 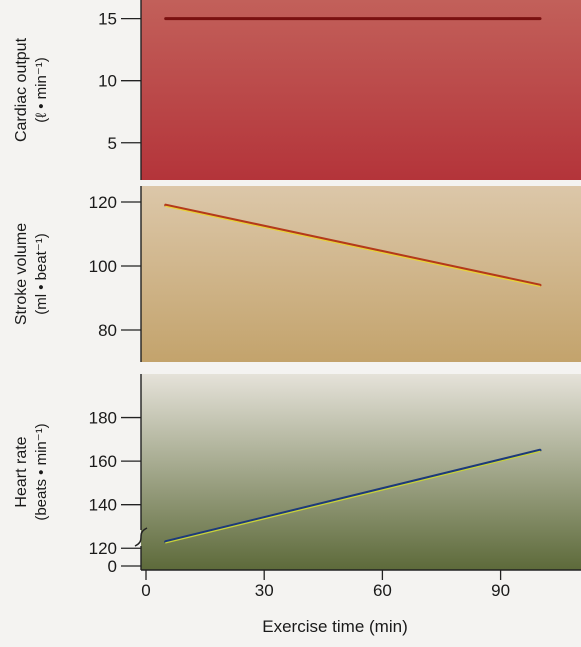 What do you see at coordinates (107, 330) in the screenshot?
I see `y-tick-label: 80` at bounding box center [107, 330].